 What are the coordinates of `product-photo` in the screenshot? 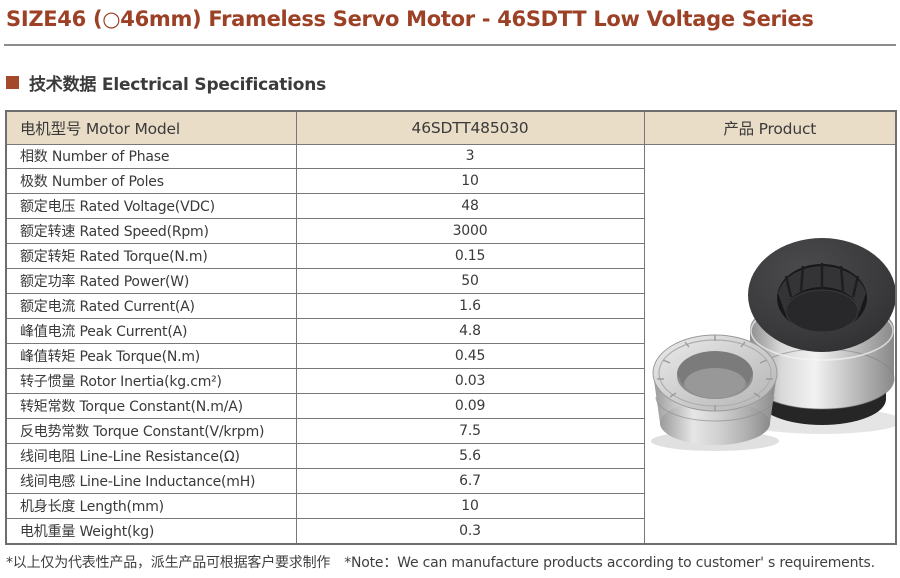 It's located at (772, 344).